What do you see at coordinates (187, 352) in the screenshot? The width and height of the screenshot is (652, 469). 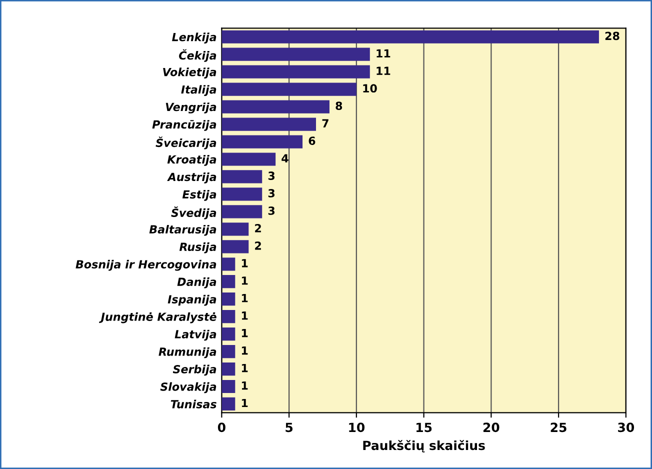 I see `y-tick-label: Rumunija` at bounding box center [187, 352].